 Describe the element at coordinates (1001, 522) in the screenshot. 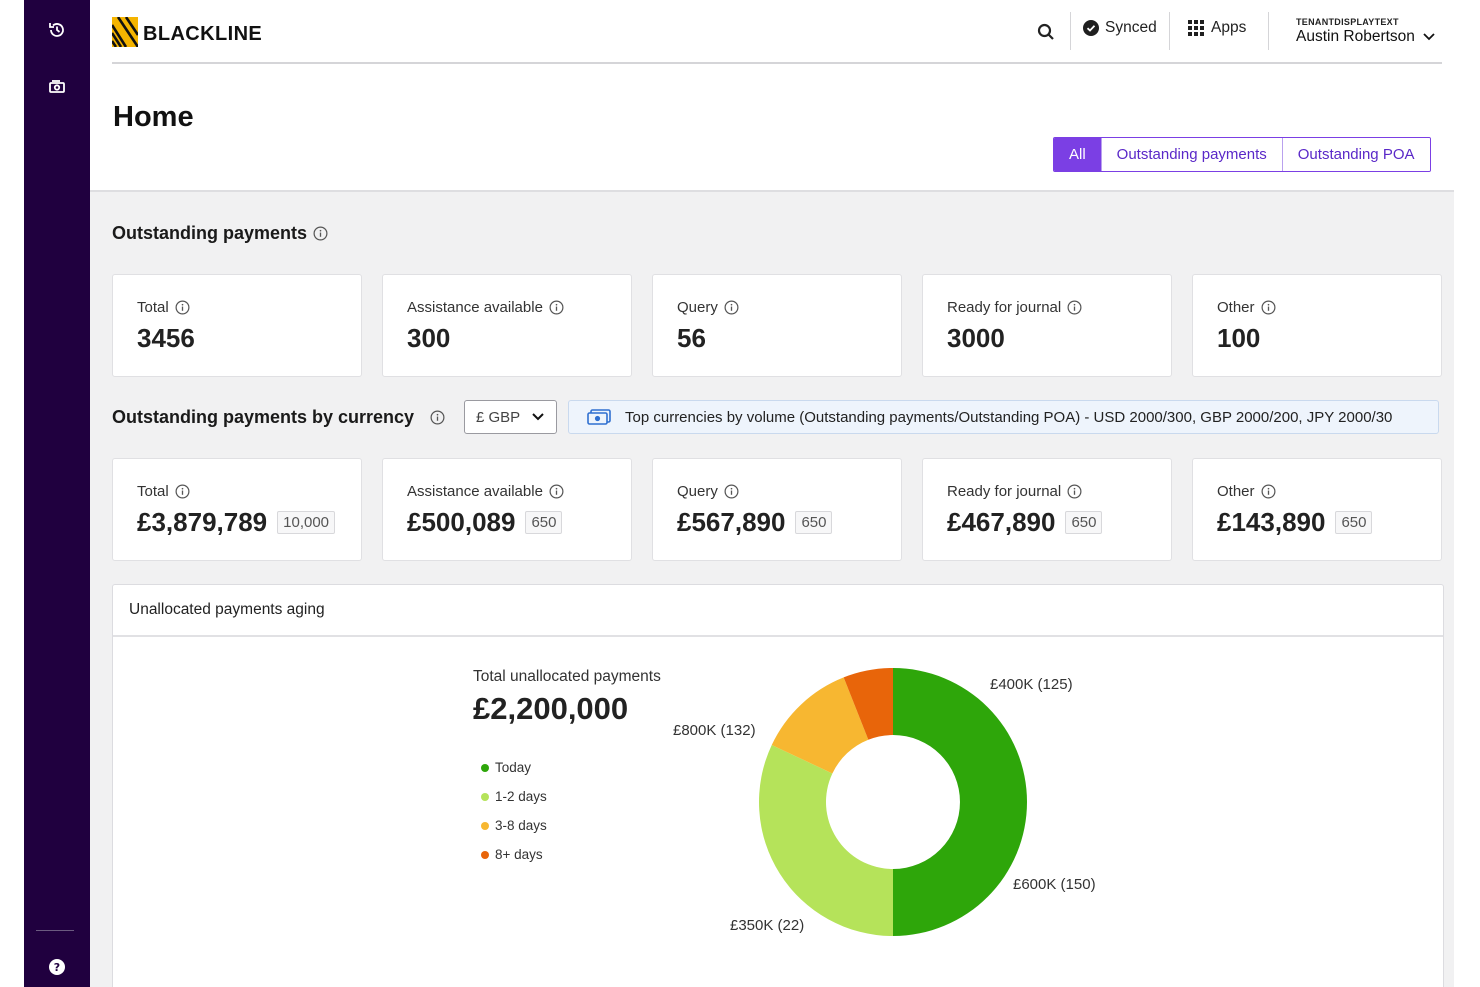

I see `kpi-value: £467,890` at that location.